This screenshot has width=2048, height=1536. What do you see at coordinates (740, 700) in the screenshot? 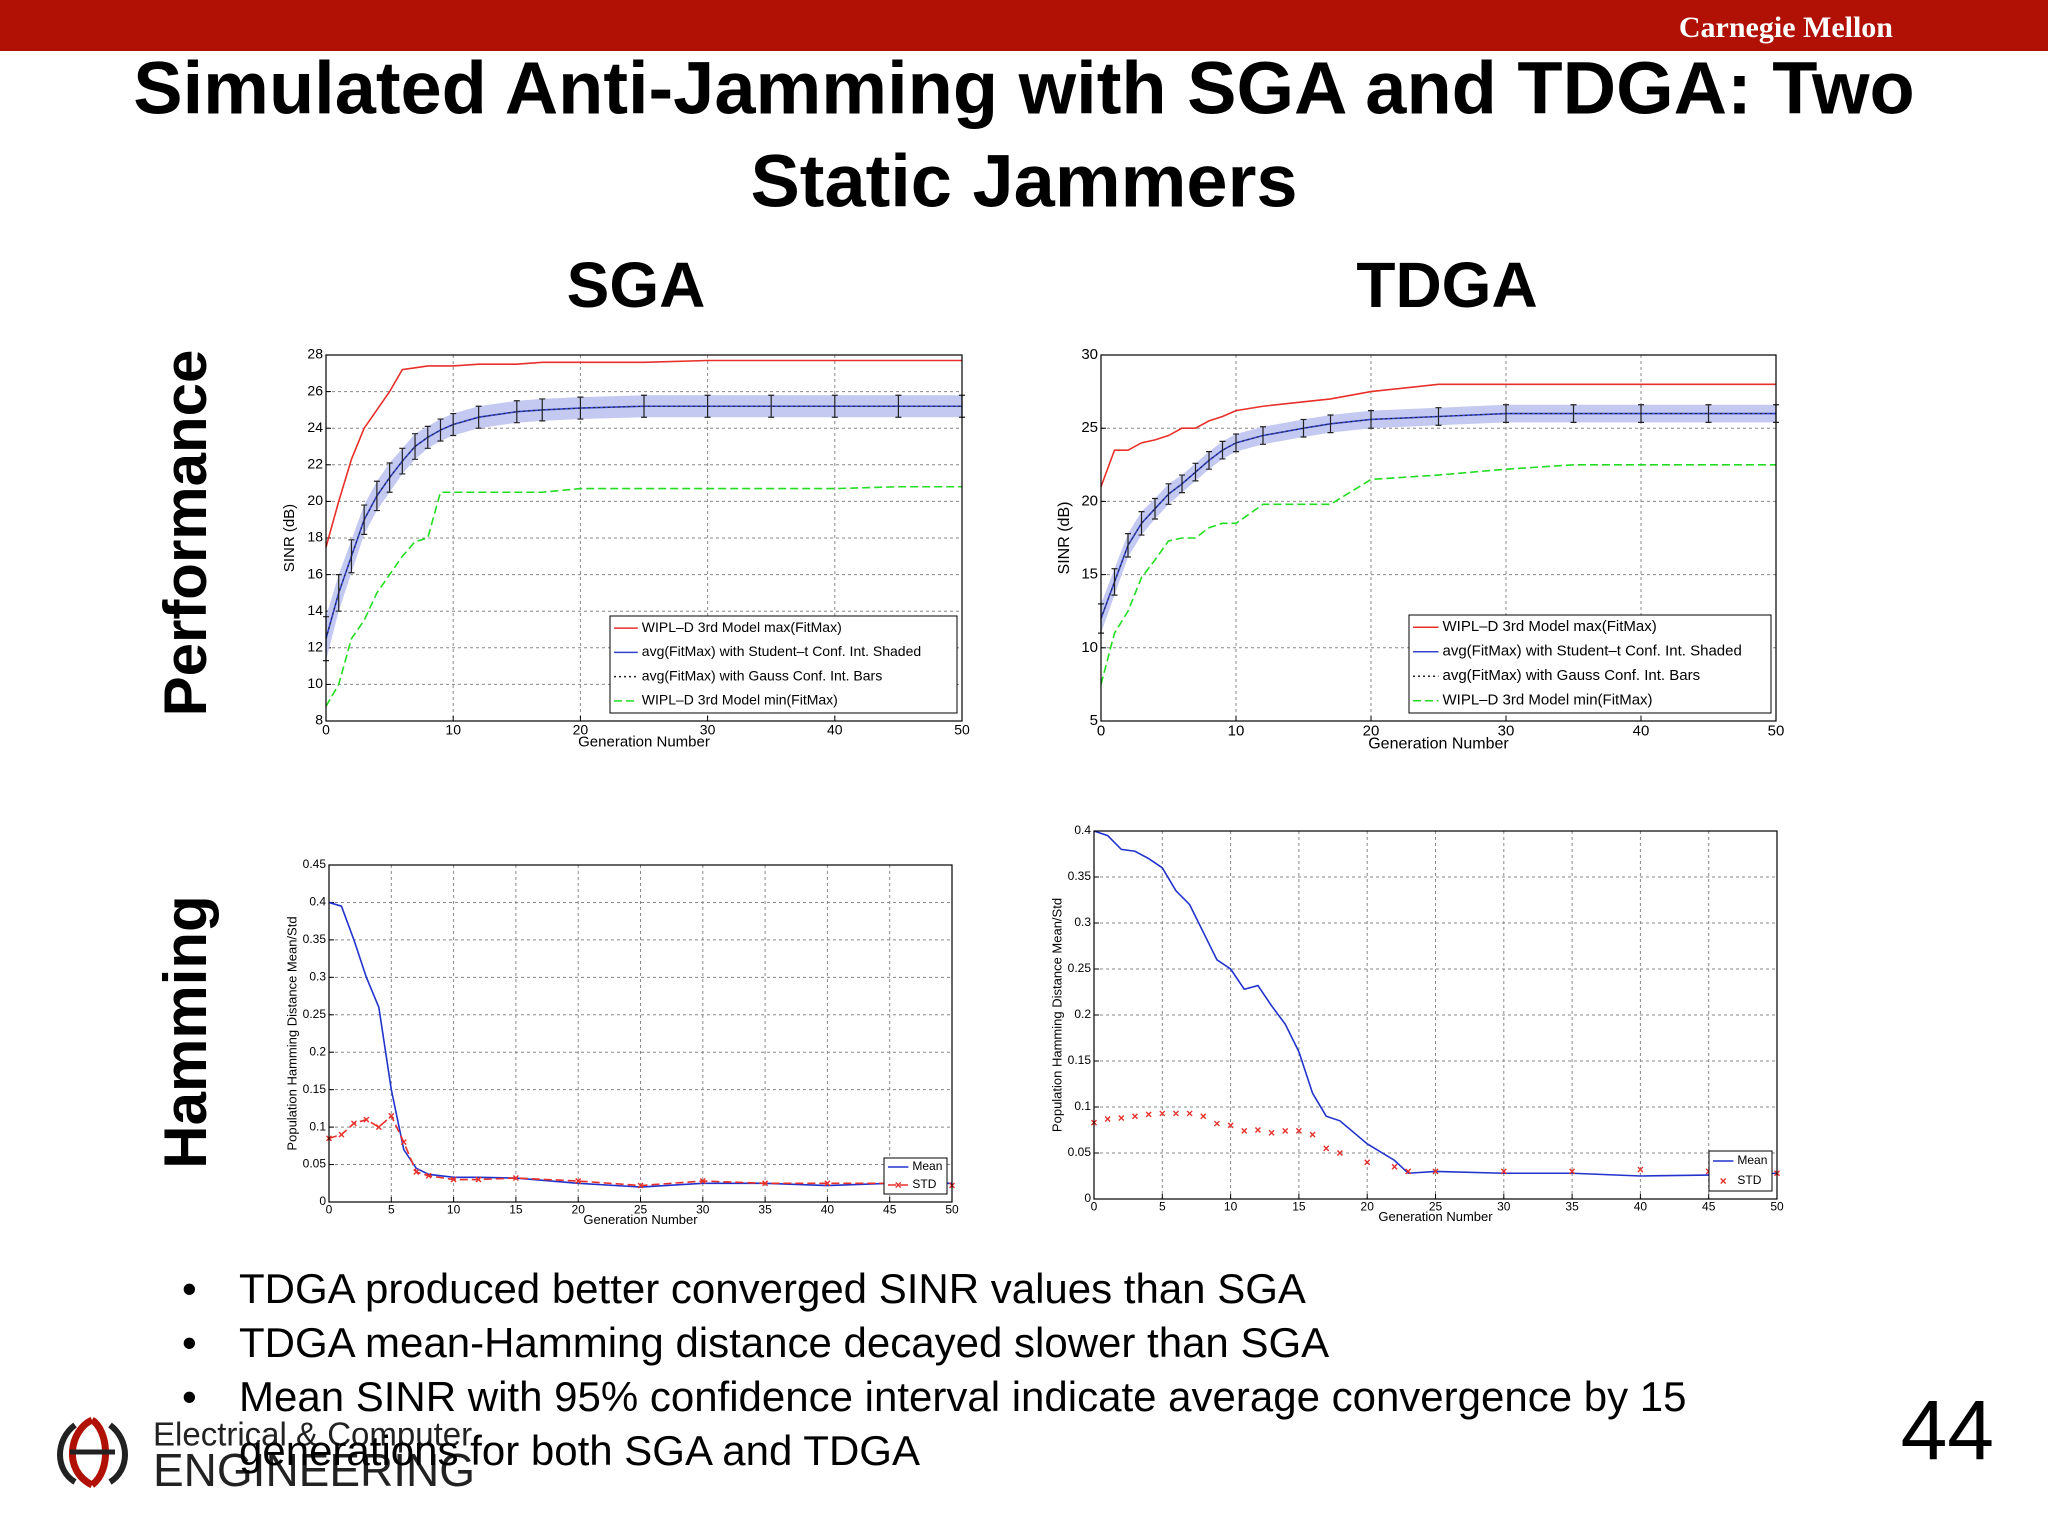
I see `legend-label: WIPL–D 3rd Model min(FitMax)` at bounding box center [740, 700].